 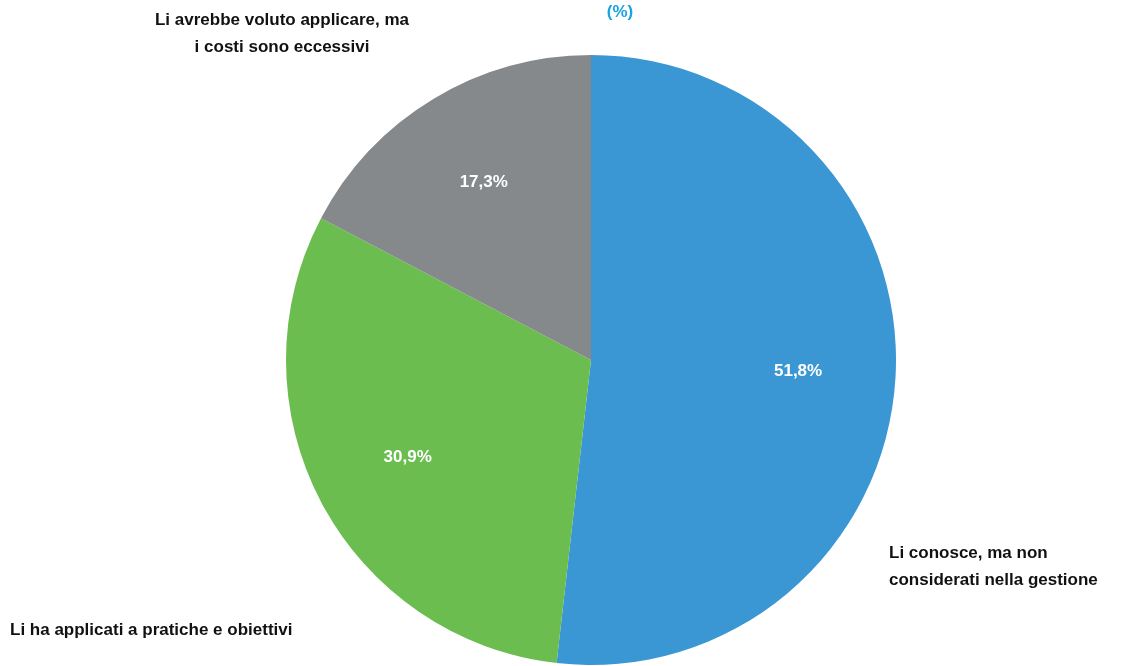 I want to click on slice-label: Li avrebbe voluto applicare, ma i costi sono eccessivi, so click(x=282, y=32).